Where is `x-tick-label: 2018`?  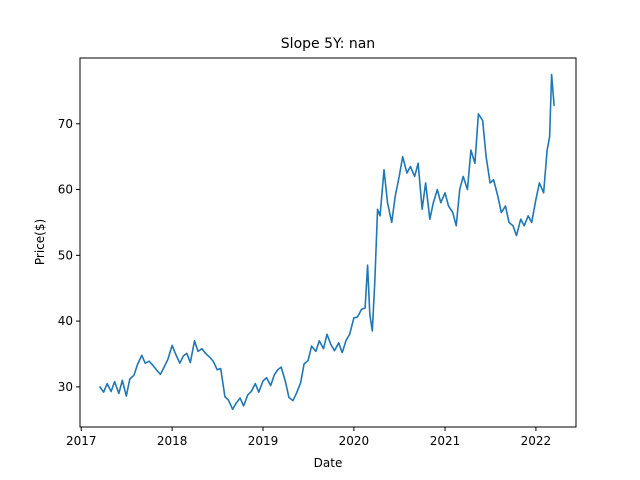 x-tick-label: 2018 is located at coordinates (172, 441).